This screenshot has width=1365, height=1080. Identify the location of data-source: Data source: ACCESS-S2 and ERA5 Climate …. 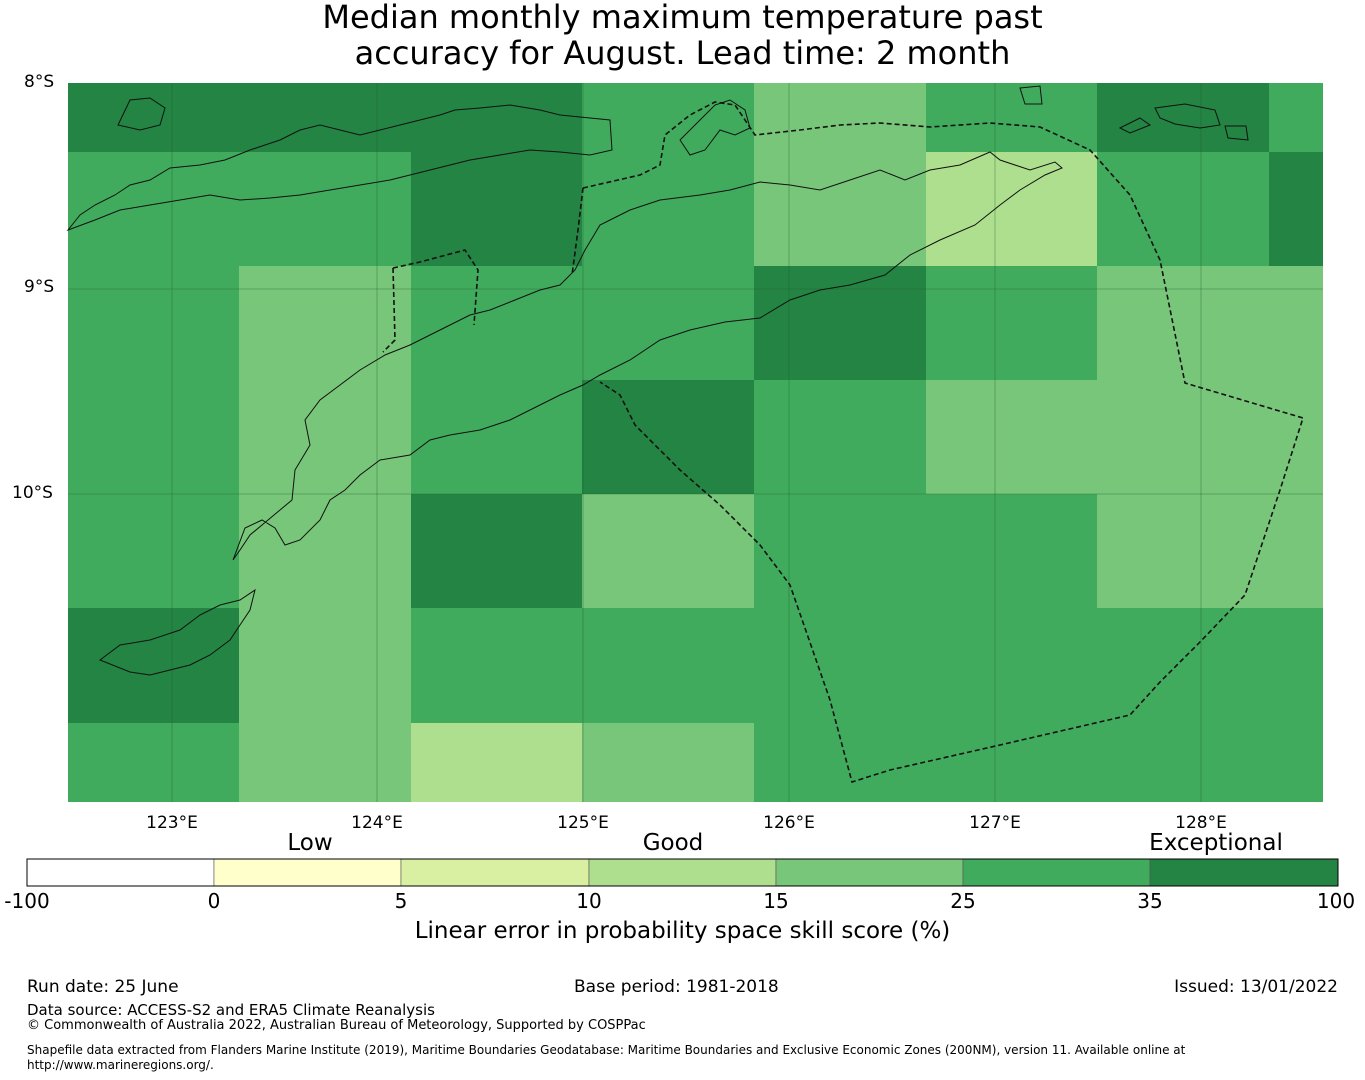
(231, 1010).